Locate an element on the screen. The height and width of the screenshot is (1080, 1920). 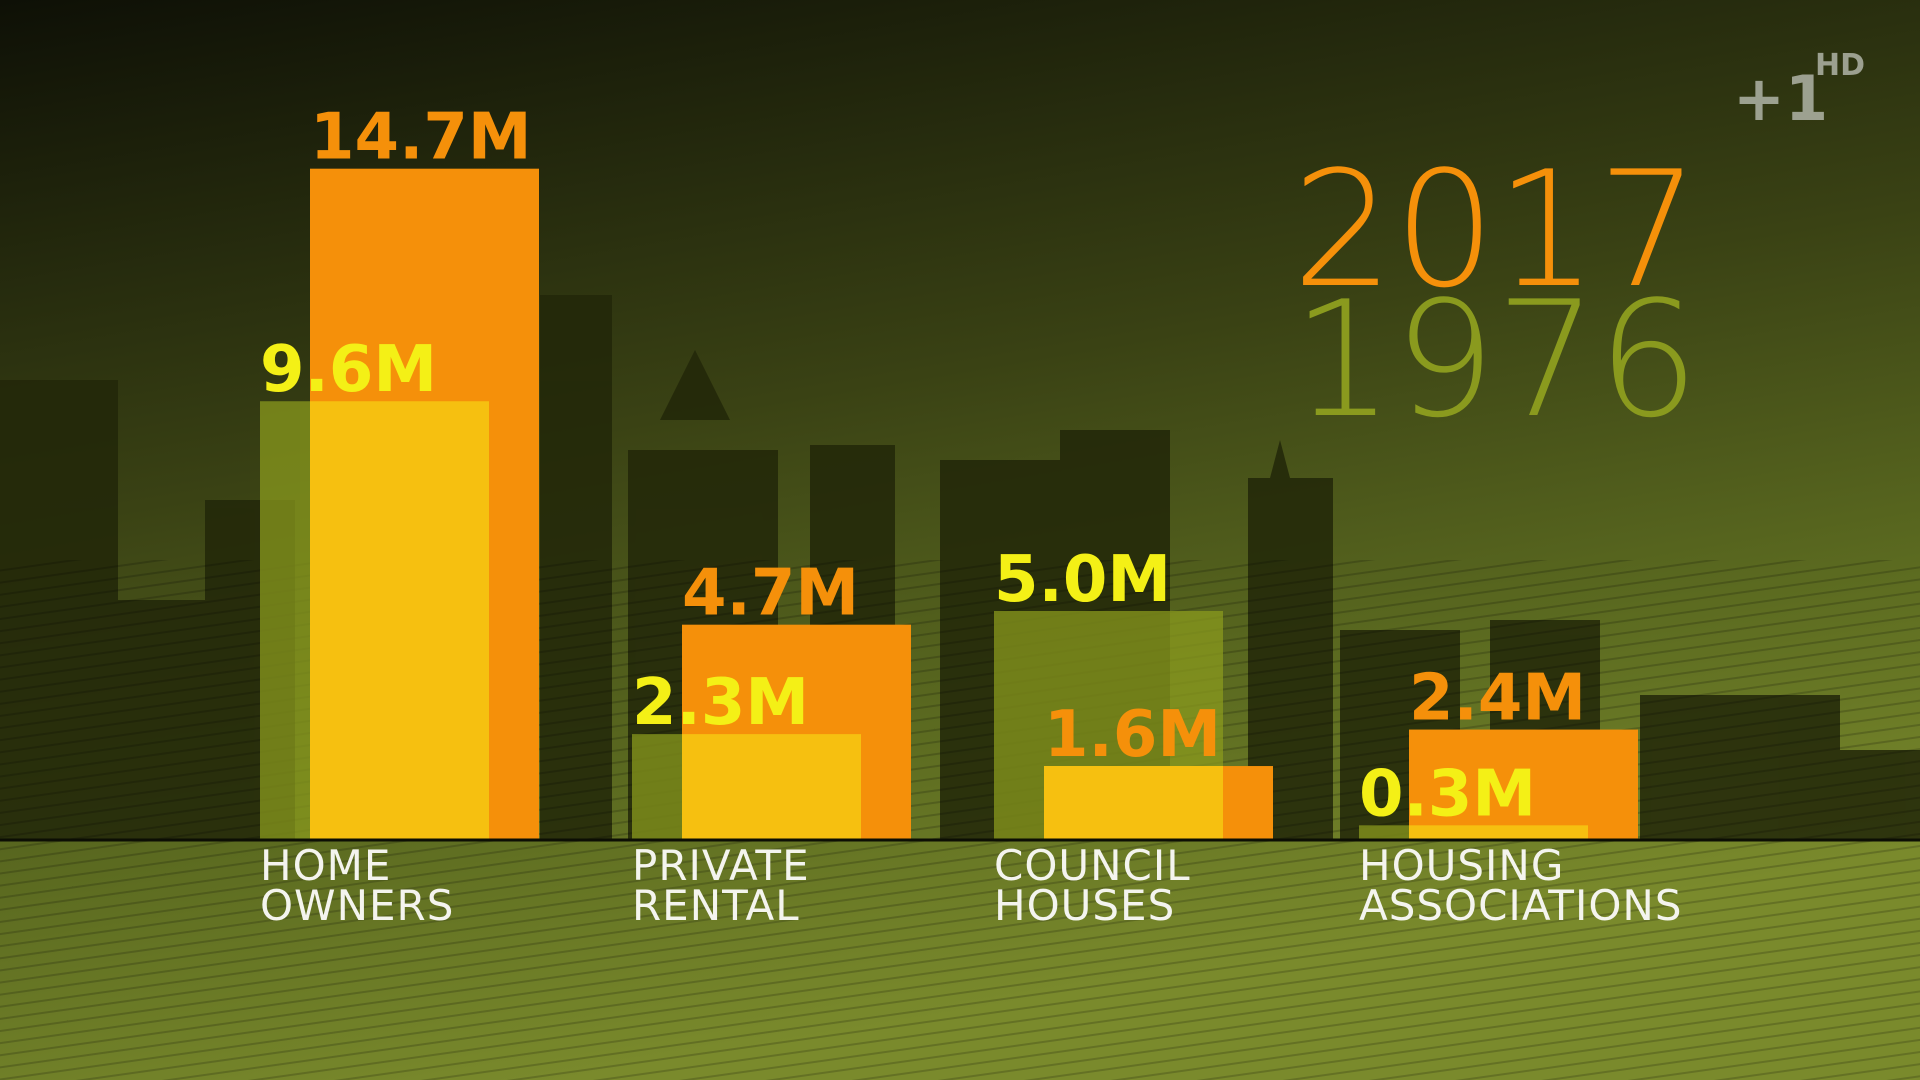
value-label: 2.4M is located at coordinates (1497, 699).